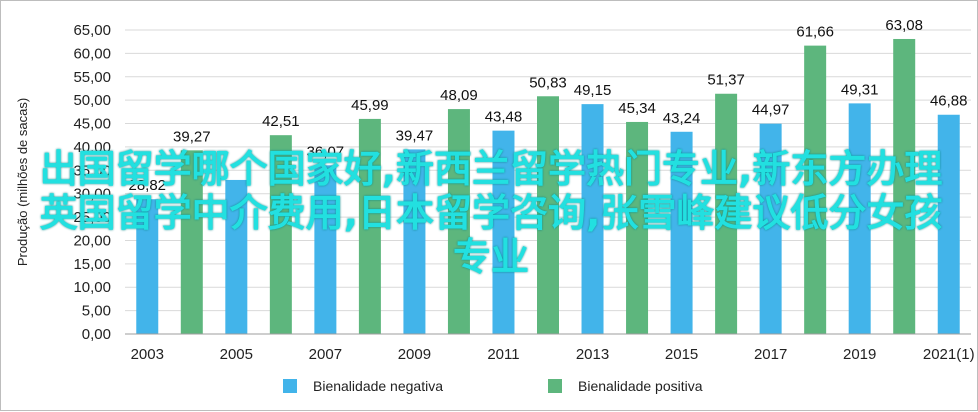 Image resolution: width=978 pixels, height=412 pixels. Describe the element at coordinates (192, 136) in the screenshot. I see `data-label: 39,27` at that location.